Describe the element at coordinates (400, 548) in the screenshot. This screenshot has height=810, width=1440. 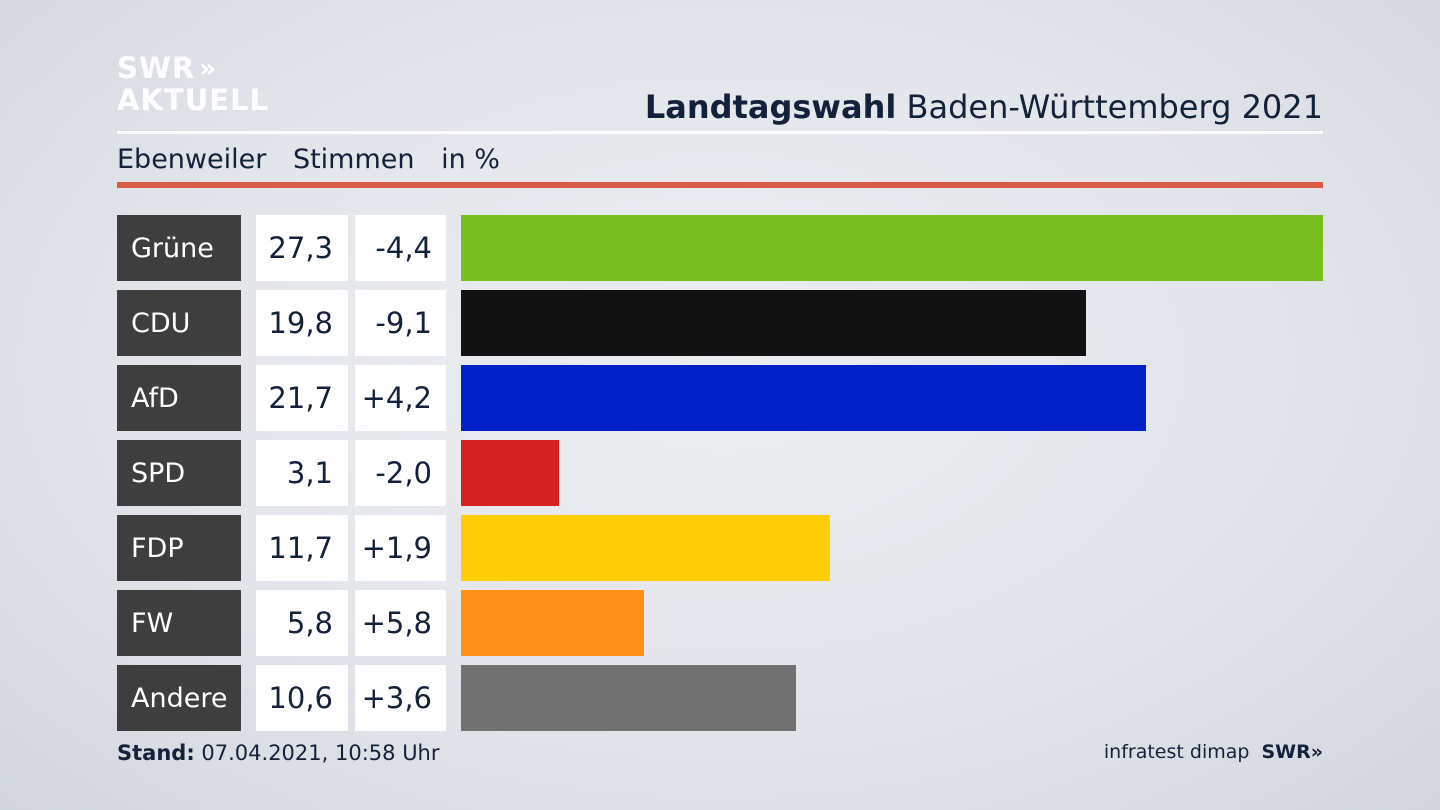
I see `change-value: +1,9` at that location.